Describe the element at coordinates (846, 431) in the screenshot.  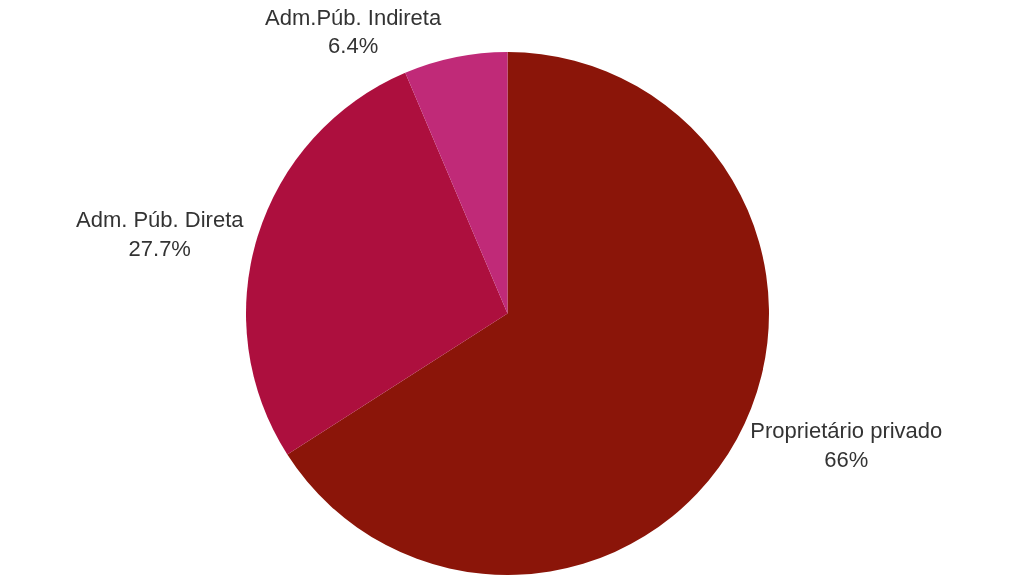
I see `slice-label: Proprietário privado` at that location.